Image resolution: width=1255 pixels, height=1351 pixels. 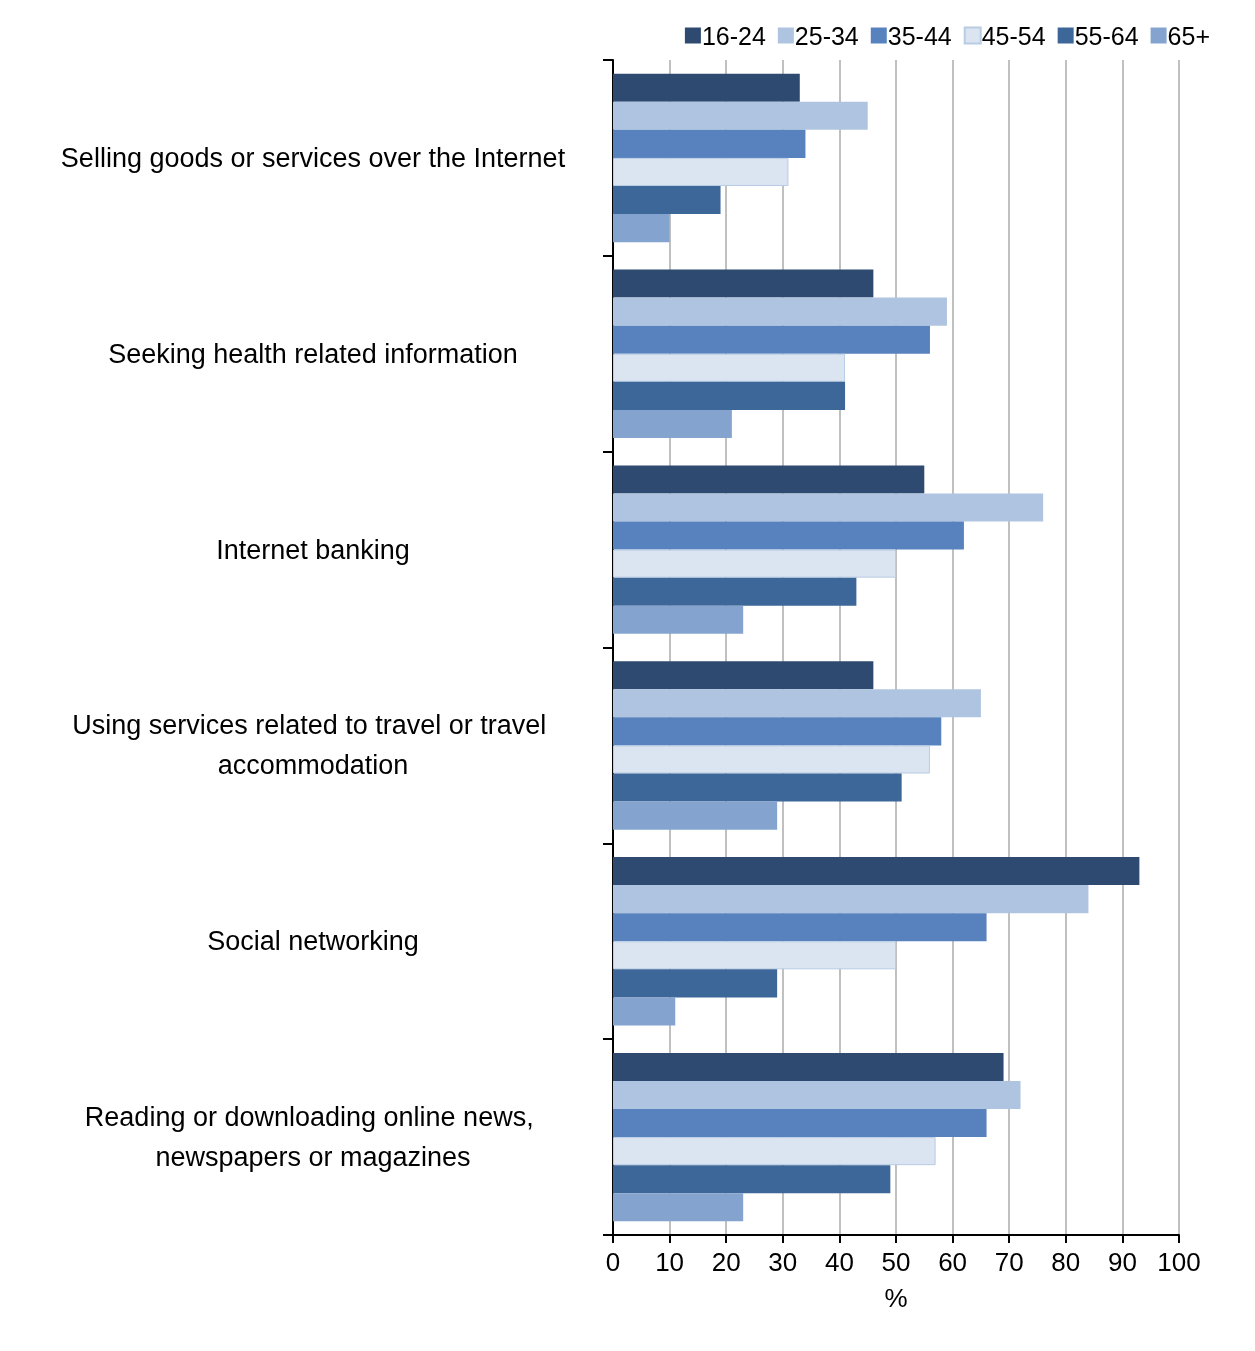 What do you see at coordinates (1106, 35) in the screenshot?
I see `legend-label: 55-64` at bounding box center [1106, 35].